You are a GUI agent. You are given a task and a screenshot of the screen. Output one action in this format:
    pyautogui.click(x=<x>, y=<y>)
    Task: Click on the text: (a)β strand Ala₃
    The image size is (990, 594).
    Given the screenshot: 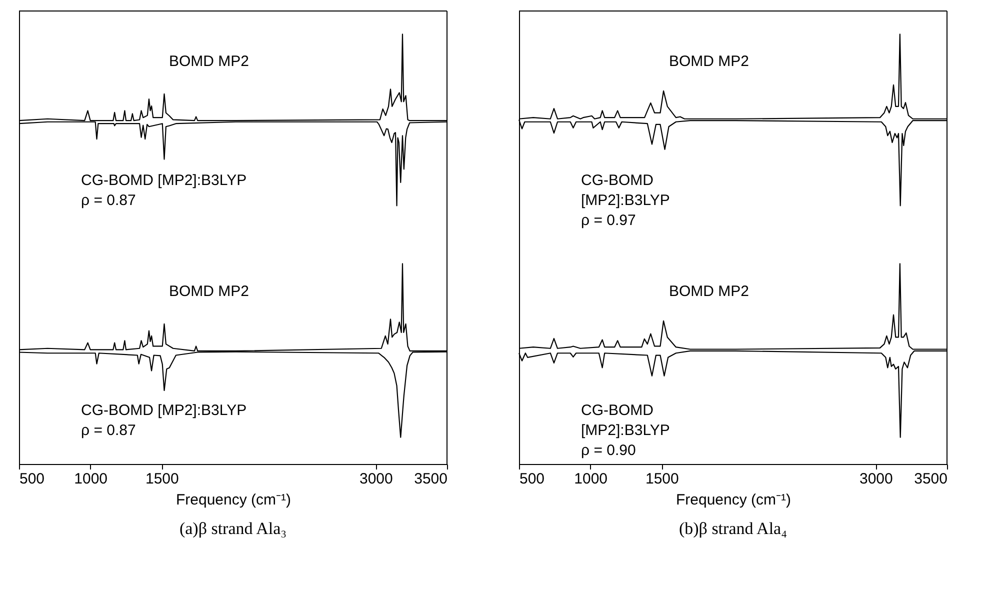 What is the action you would take?
    pyautogui.click(x=233, y=528)
    